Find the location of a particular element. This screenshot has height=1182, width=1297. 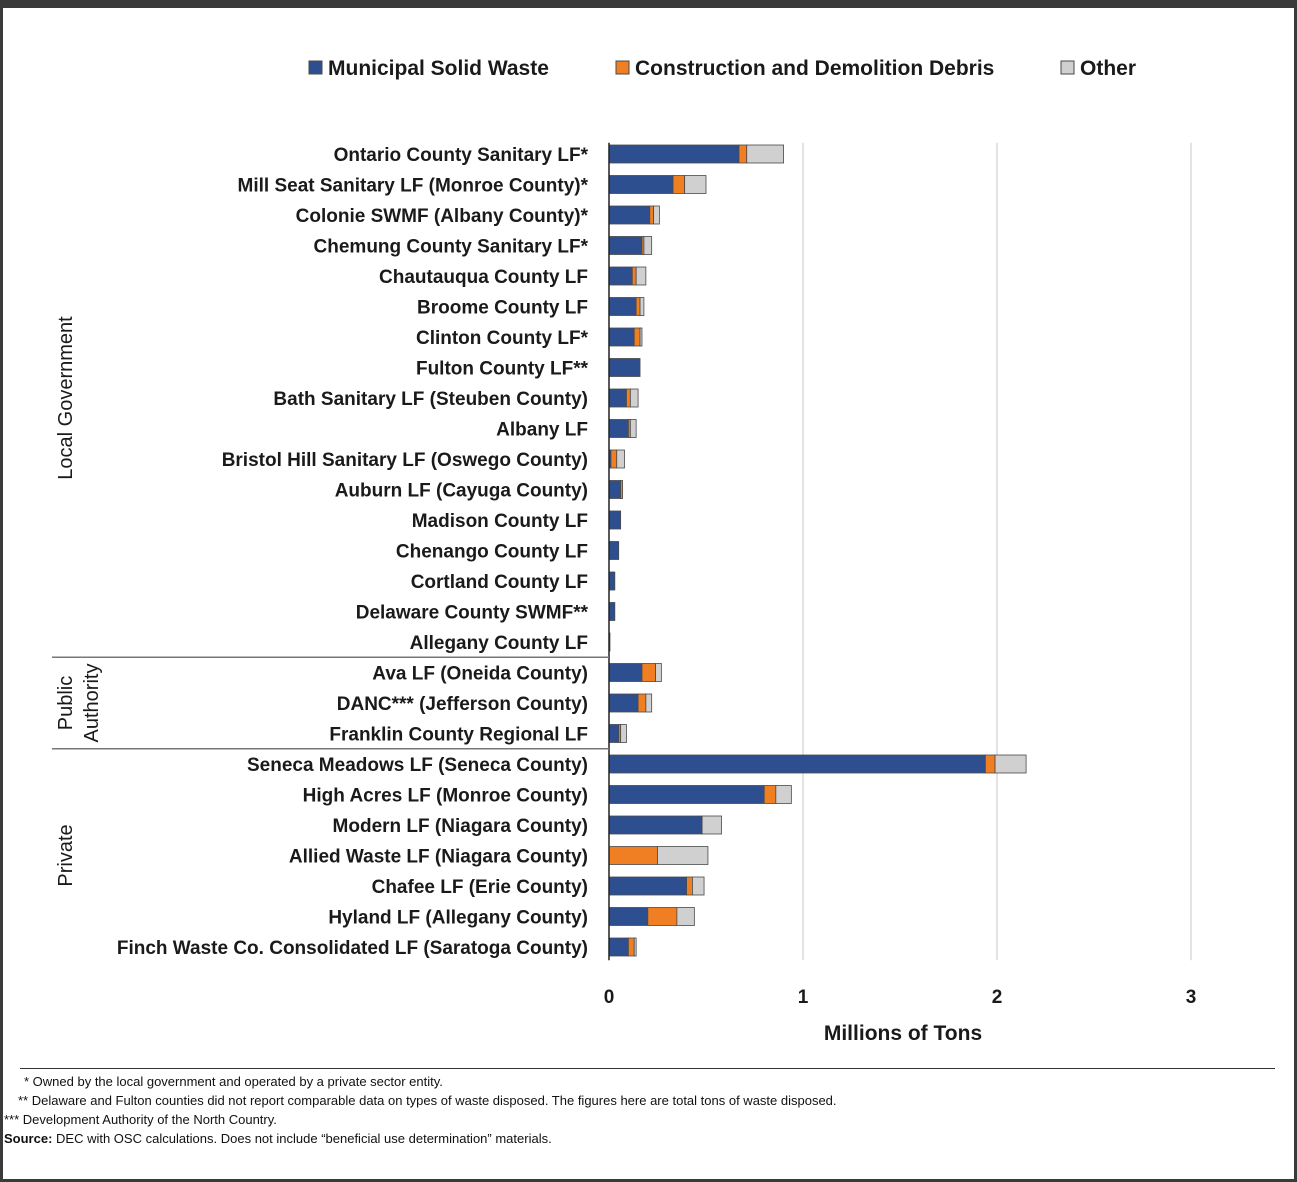

category-label: Albany LF is located at coordinates (542, 430).